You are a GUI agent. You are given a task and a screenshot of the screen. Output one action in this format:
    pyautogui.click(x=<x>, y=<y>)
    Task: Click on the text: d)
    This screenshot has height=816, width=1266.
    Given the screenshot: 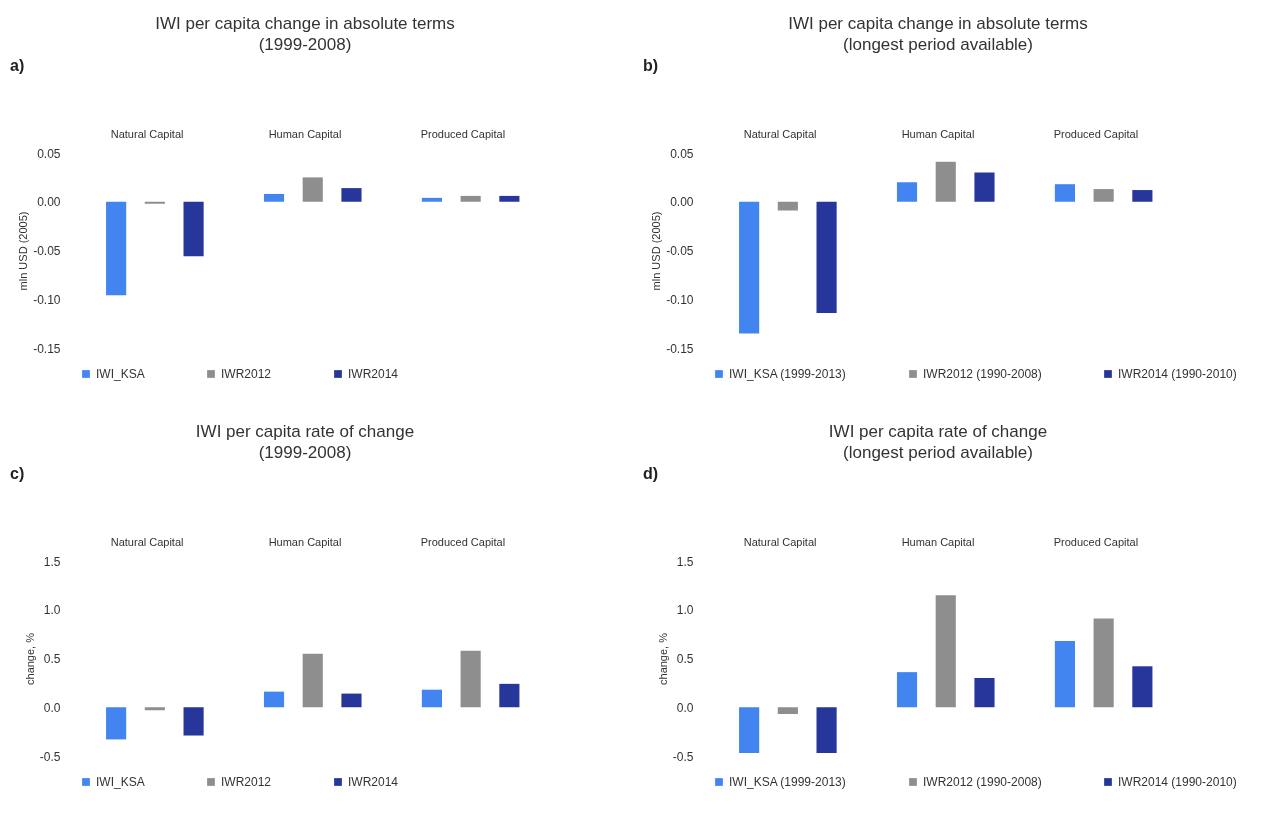 What is the action you would take?
    pyautogui.click(x=651, y=473)
    